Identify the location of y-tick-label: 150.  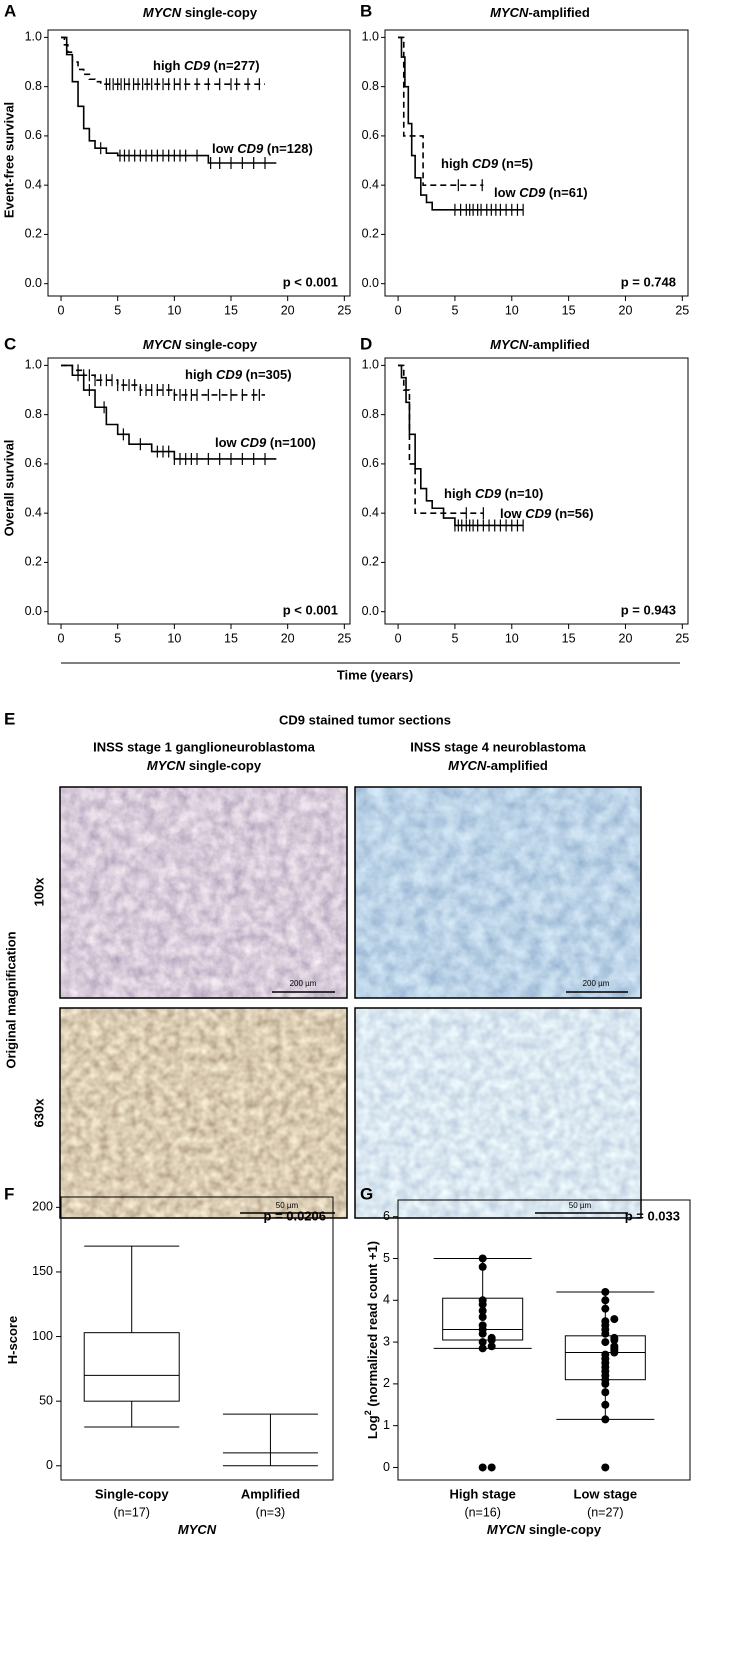
(42, 1271).